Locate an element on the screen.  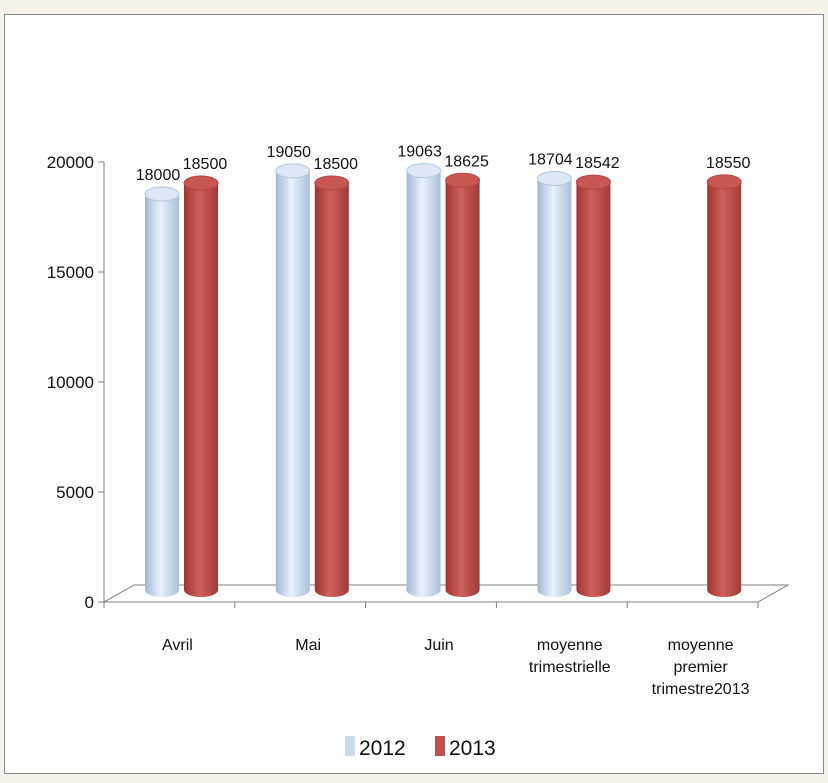
data-label: 18000 is located at coordinates (158, 175).